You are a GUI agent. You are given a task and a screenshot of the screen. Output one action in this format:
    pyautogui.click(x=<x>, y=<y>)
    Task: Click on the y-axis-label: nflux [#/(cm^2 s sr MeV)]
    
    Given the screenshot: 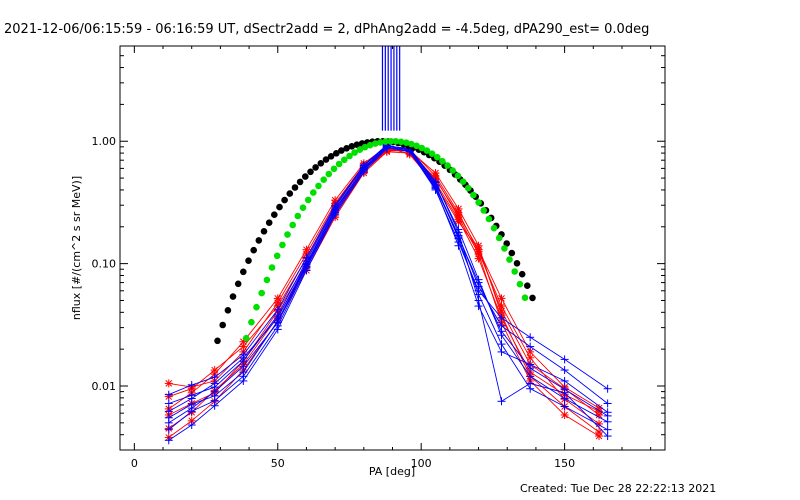 What is the action you would take?
    pyautogui.click(x=76, y=248)
    